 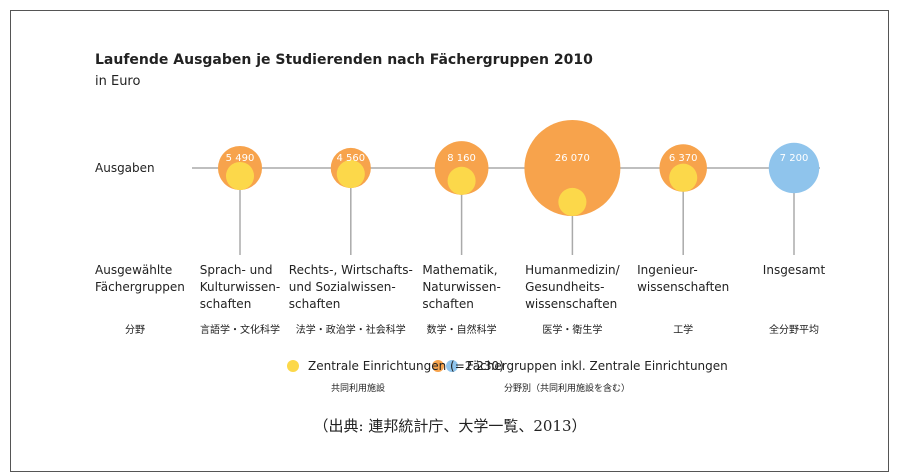 What do you see at coordinates (461, 158) in the screenshot?
I see `value-label: 8 160` at bounding box center [461, 158].